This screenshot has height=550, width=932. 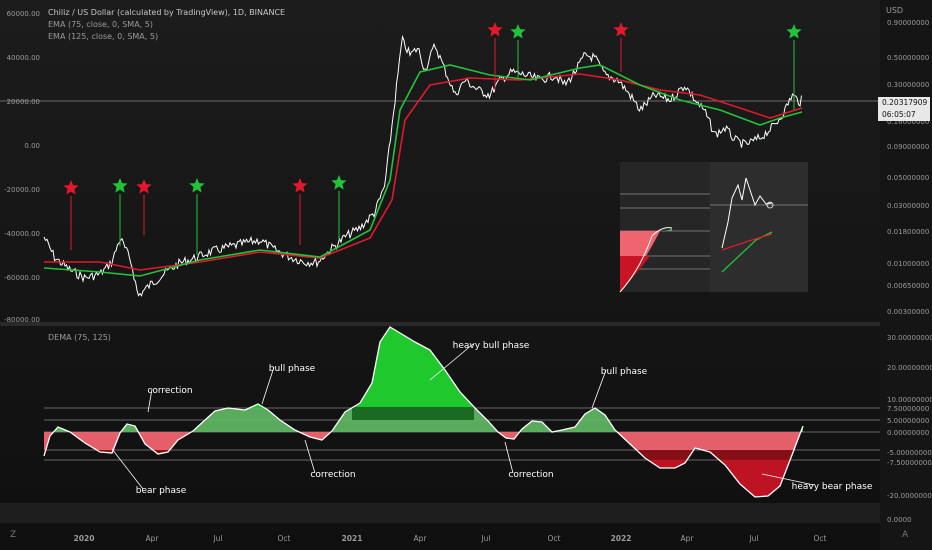 I want to click on time-axis-tick: 2020, so click(x=84, y=538).